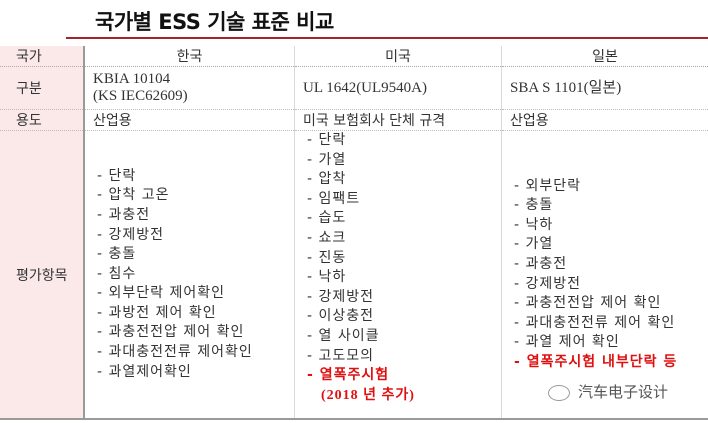 This screenshot has height=423, width=708. What do you see at coordinates (400, 180) in the screenshot?
I see `list-item: 압착` at bounding box center [400, 180].